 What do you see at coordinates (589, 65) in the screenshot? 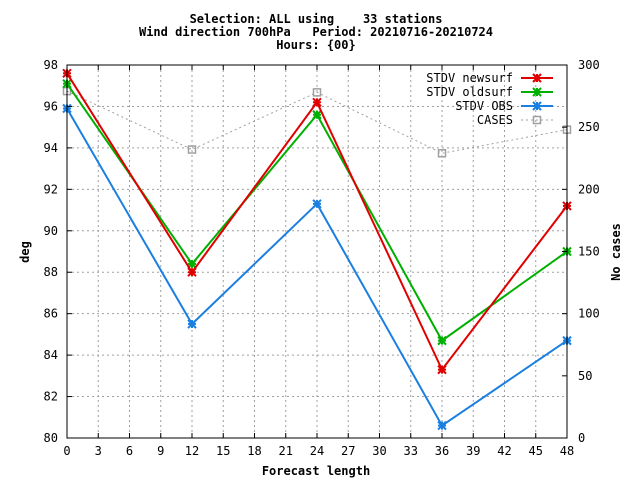
I see `y2-tick-label: 300` at bounding box center [589, 65].